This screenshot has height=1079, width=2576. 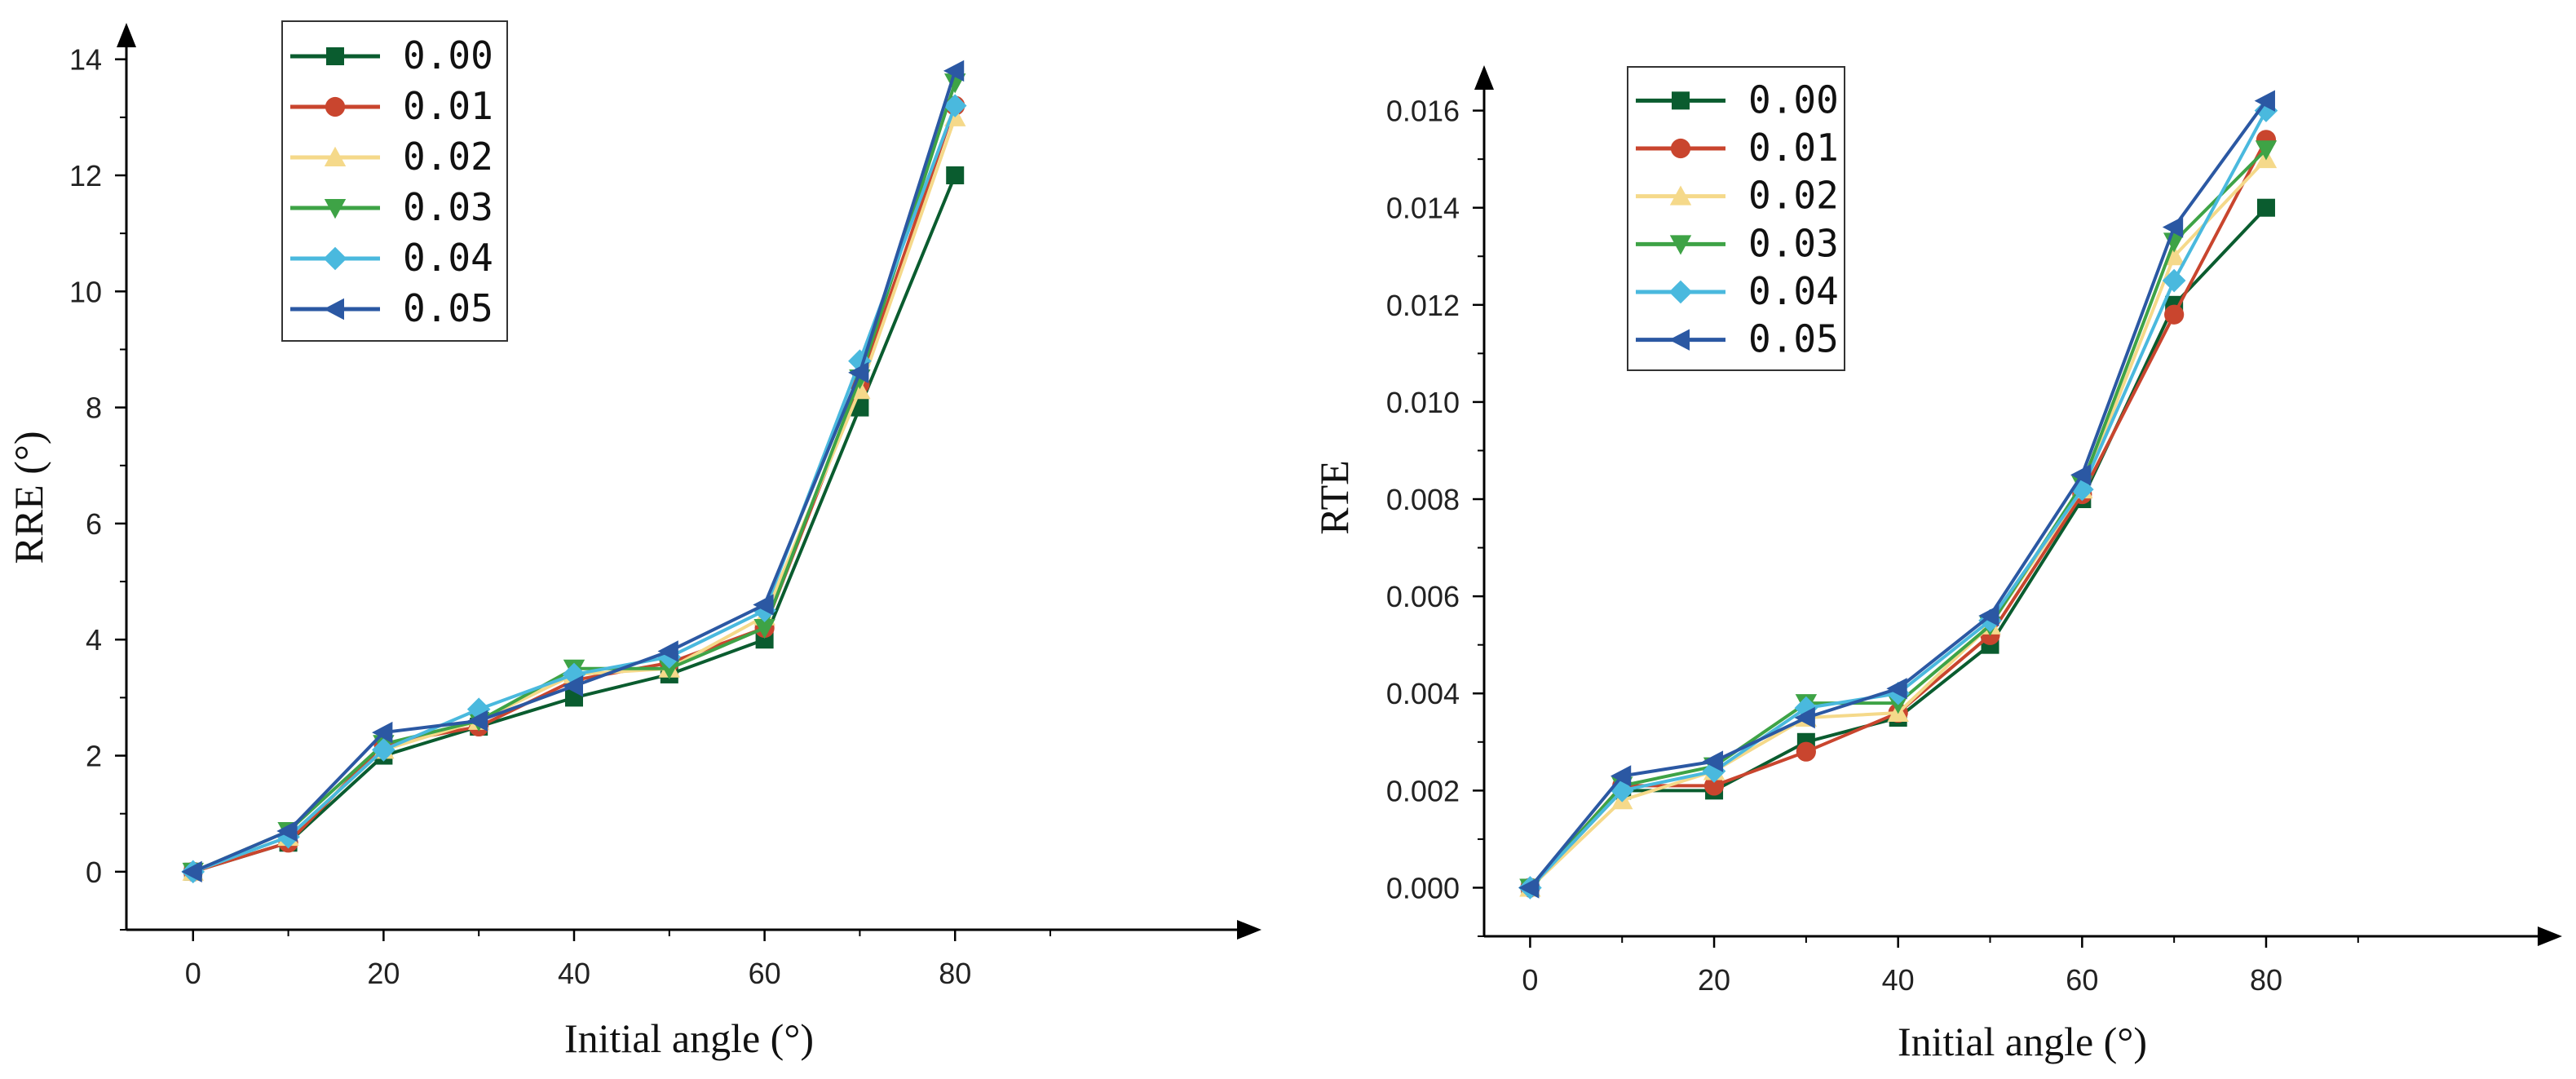 What do you see at coordinates (126, 35) in the screenshot?
I see `rre-y-axis-arrow-icon` at bounding box center [126, 35].